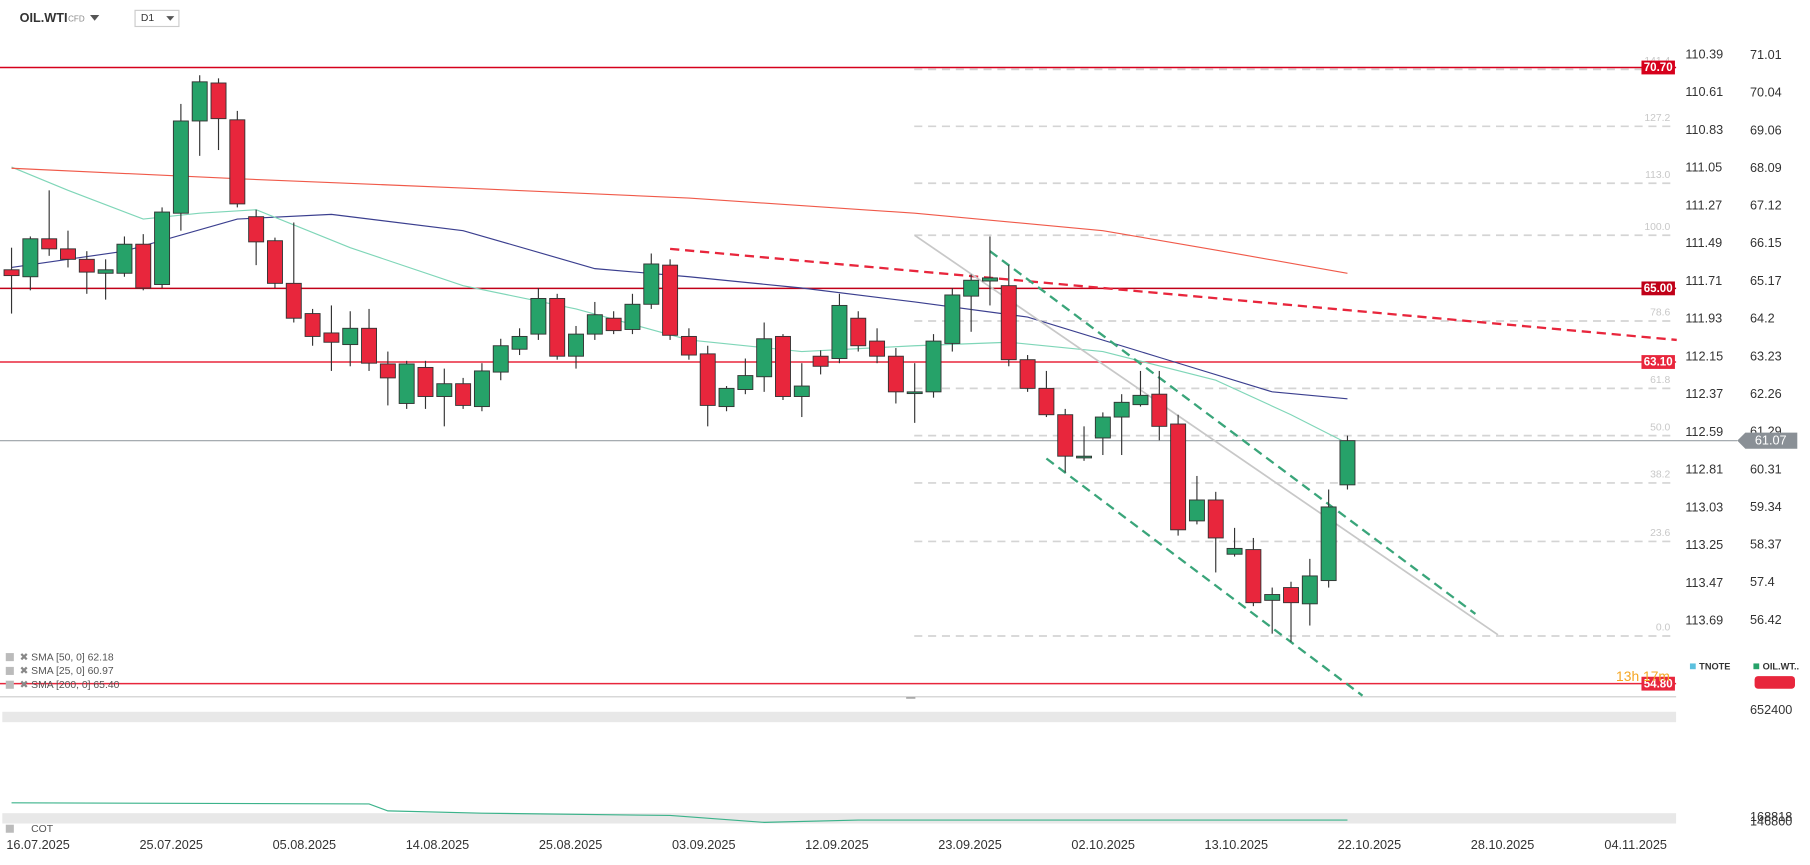 The height and width of the screenshot is (865, 1810). Describe the element at coordinates (1502, 845) in the screenshot. I see `x-tick-label: 28.10.2025` at that location.